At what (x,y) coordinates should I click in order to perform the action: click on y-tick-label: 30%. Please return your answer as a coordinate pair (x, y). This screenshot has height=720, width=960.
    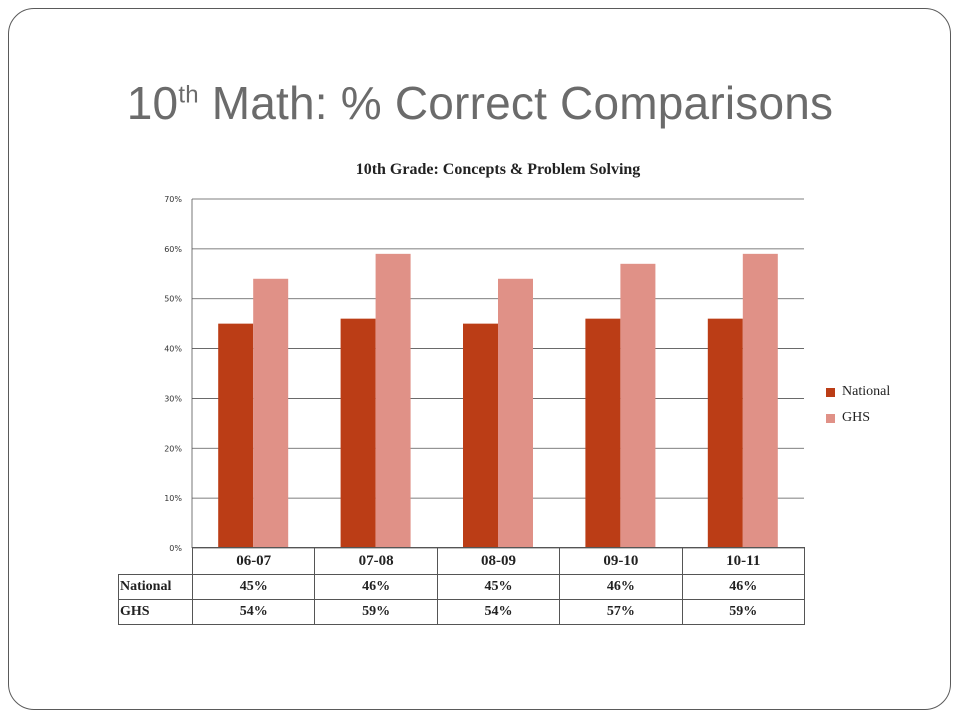
    Looking at the image, I should click on (173, 398).